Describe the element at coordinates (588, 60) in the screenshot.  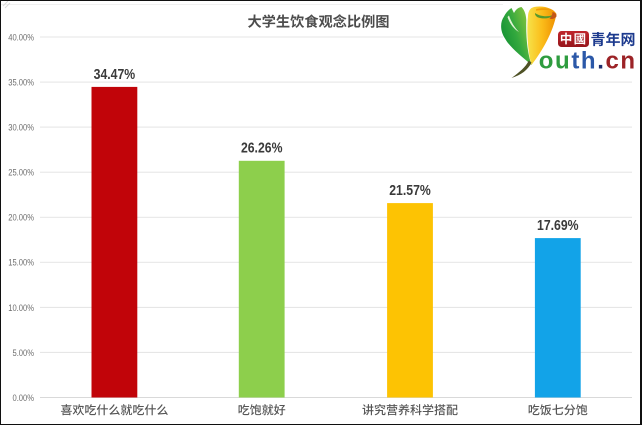
I see `svg-text: outh.cn` at that location.